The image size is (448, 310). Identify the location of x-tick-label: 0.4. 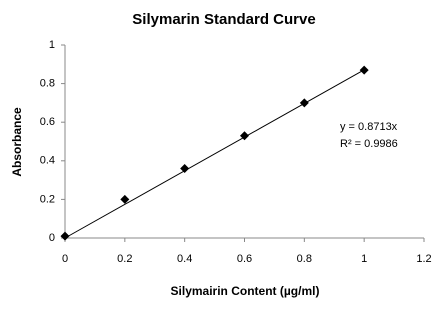
(184, 259).